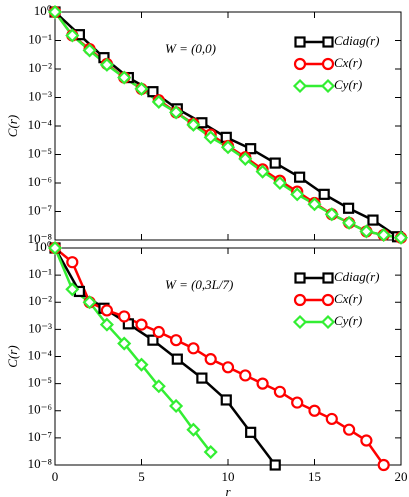  What do you see at coordinates (314, 476) in the screenshot?
I see `x-tick-label: 15` at bounding box center [314, 476].